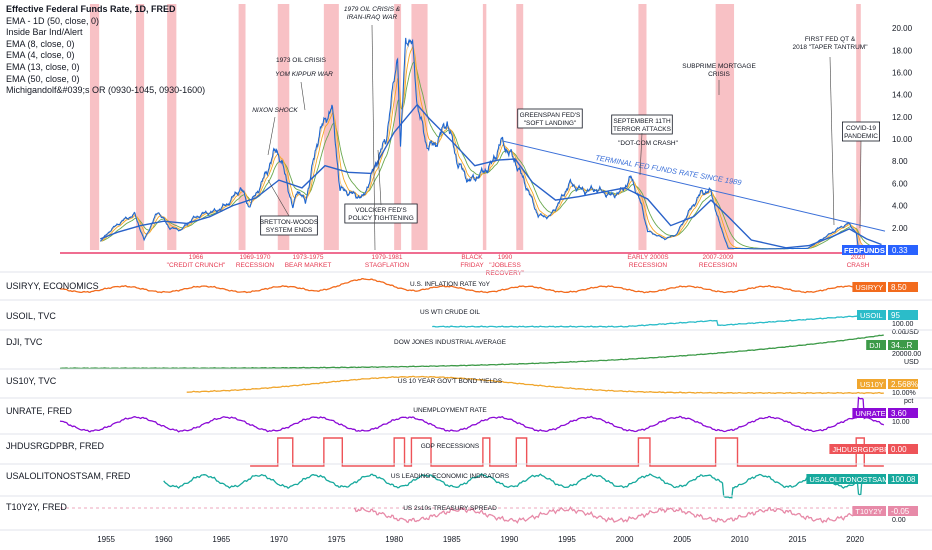 This screenshot has height=550, width=932. Describe the element at coordinates (900, 161) in the screenshot. I see `main-y-tick-6: 8.00` at that location.